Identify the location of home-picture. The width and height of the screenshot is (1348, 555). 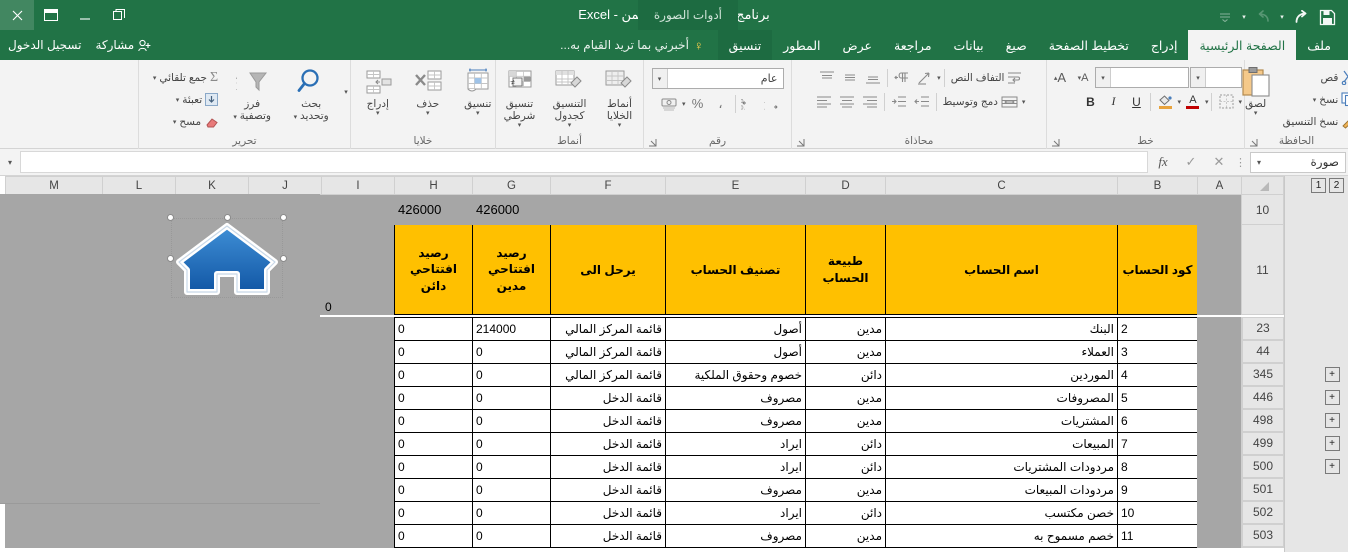
(227, 256).